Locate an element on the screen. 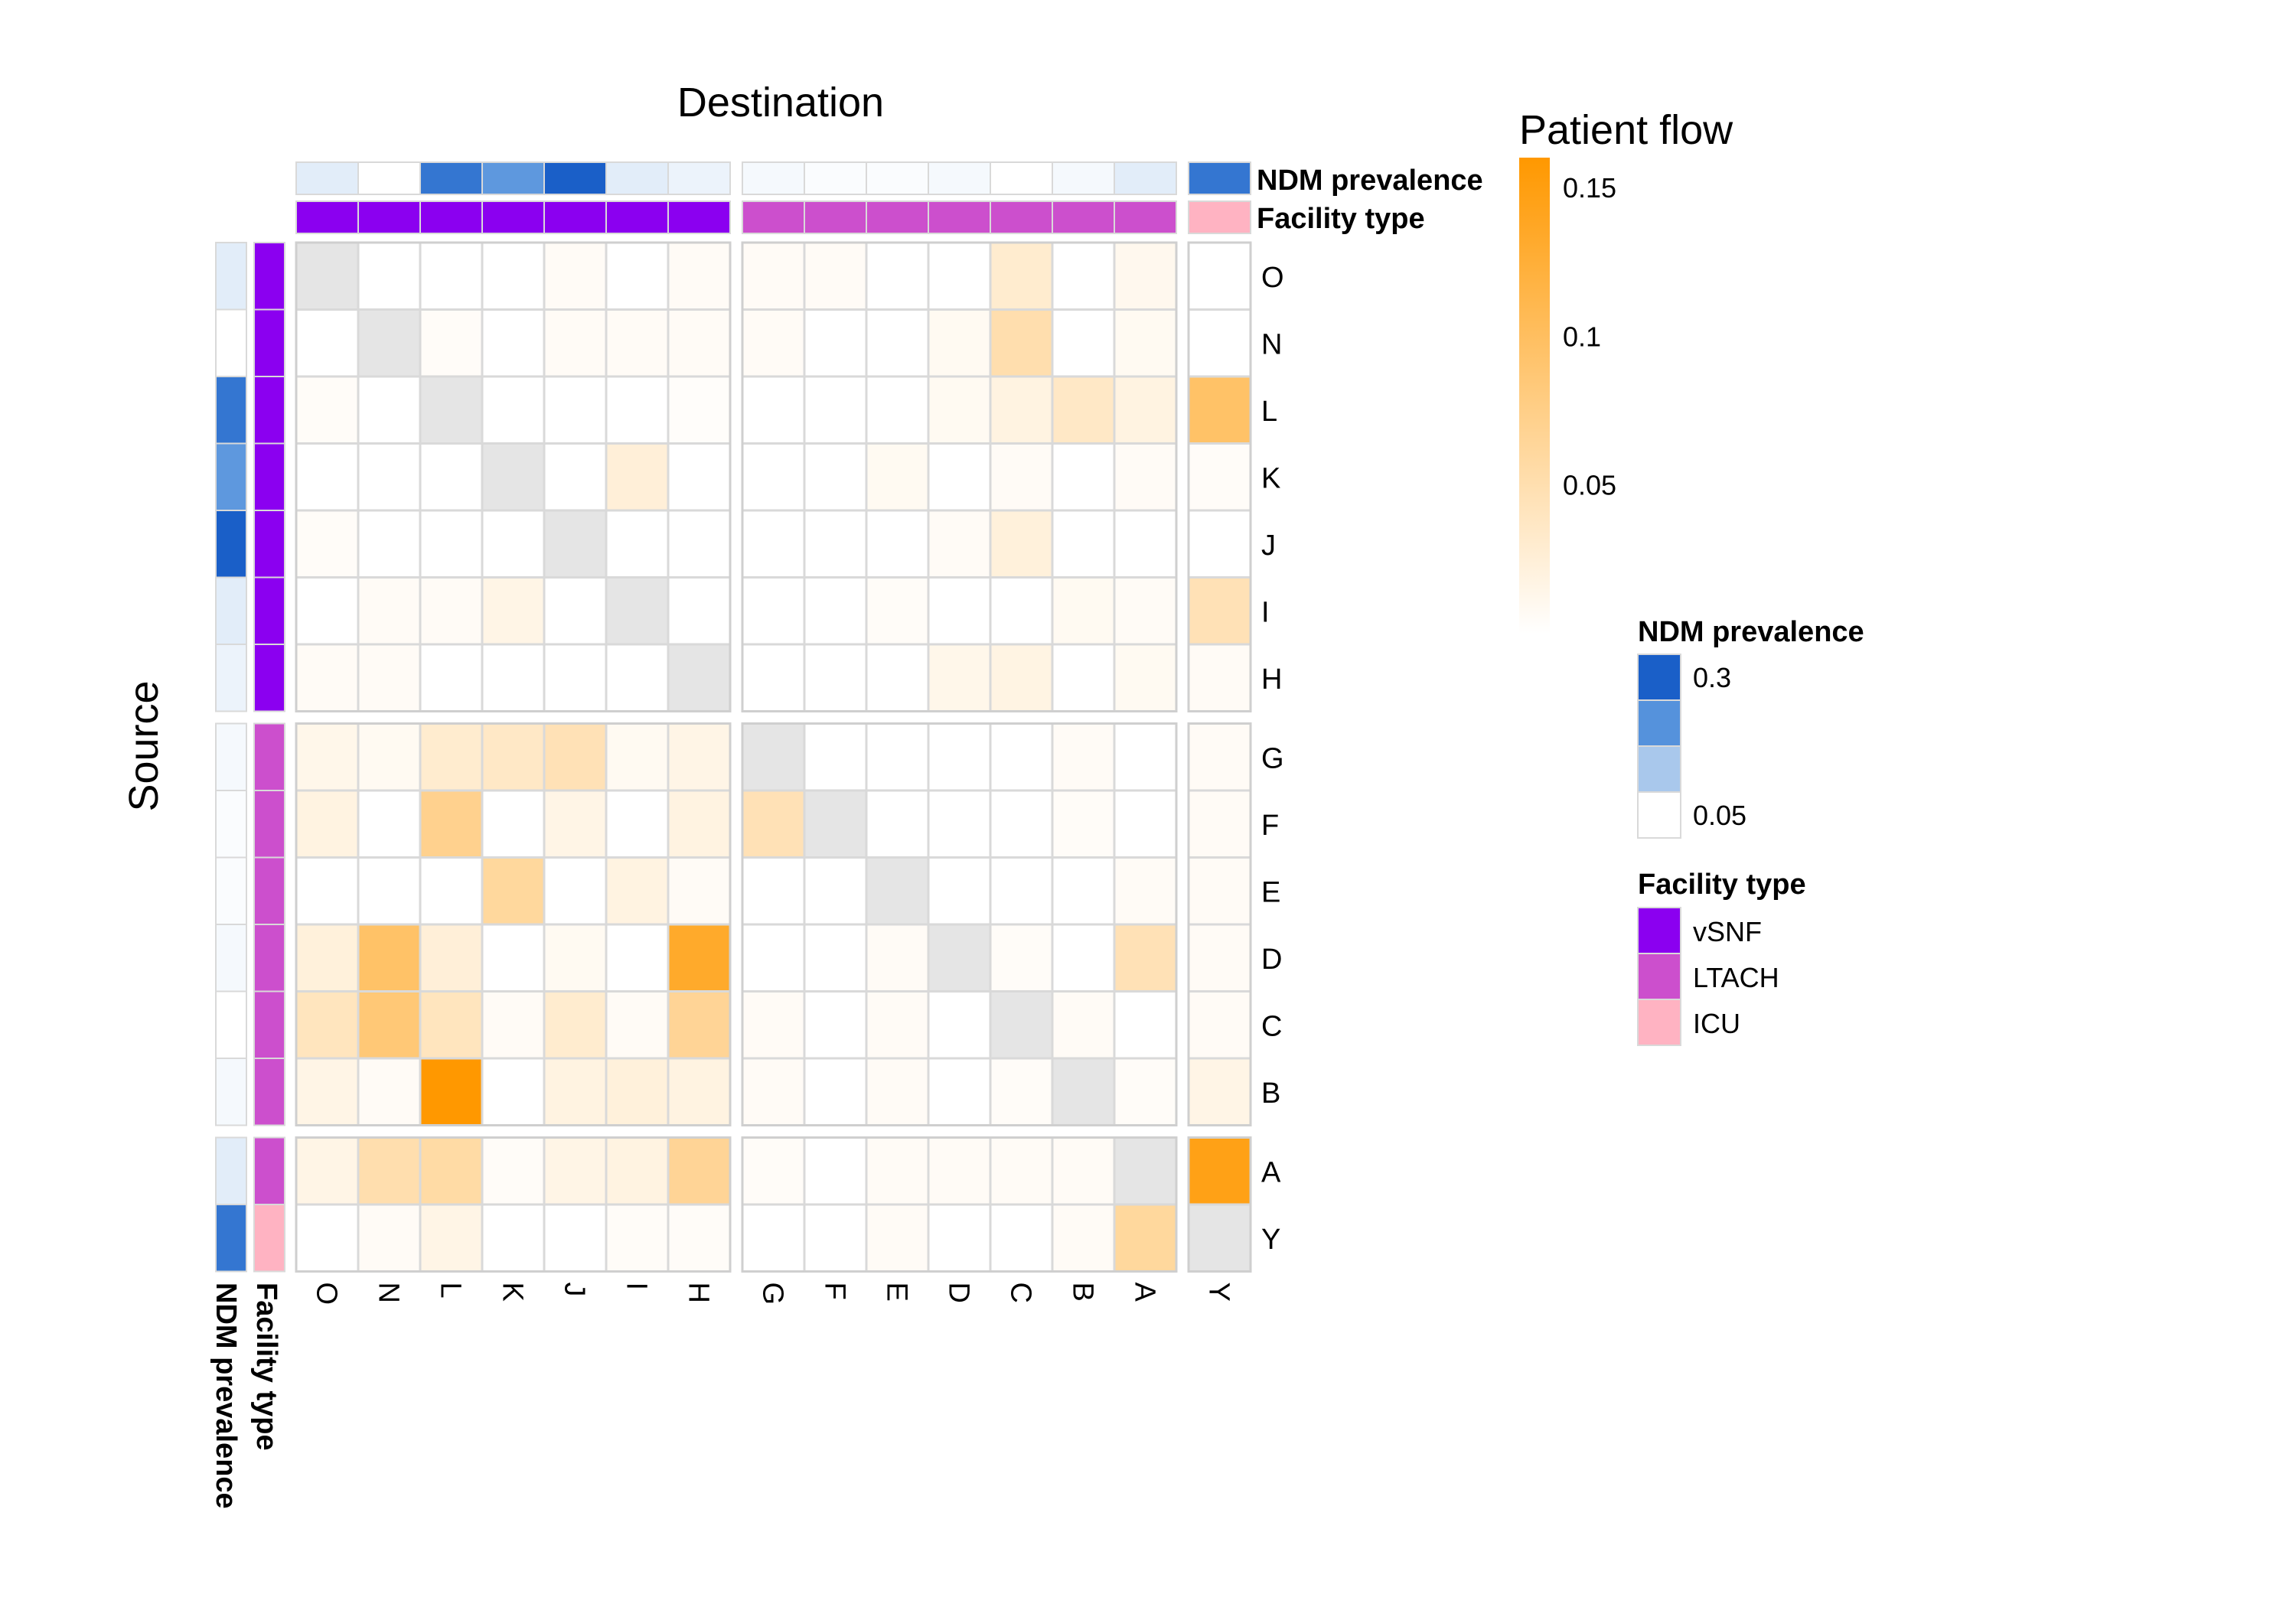  heatmap-cell-B-G is located at coordinates (773, 1091).